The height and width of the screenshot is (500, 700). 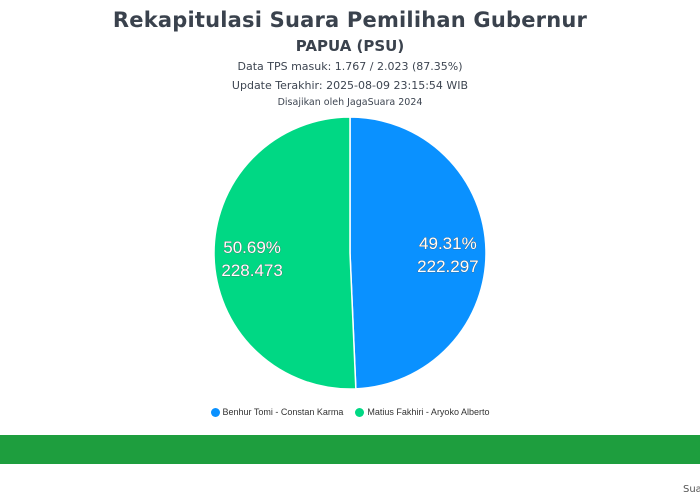 What do you see at coordinates (448, 243) in the screenshot?
I see `slice-percent-label-0: 49.31%` at bounding box center [448, 243].